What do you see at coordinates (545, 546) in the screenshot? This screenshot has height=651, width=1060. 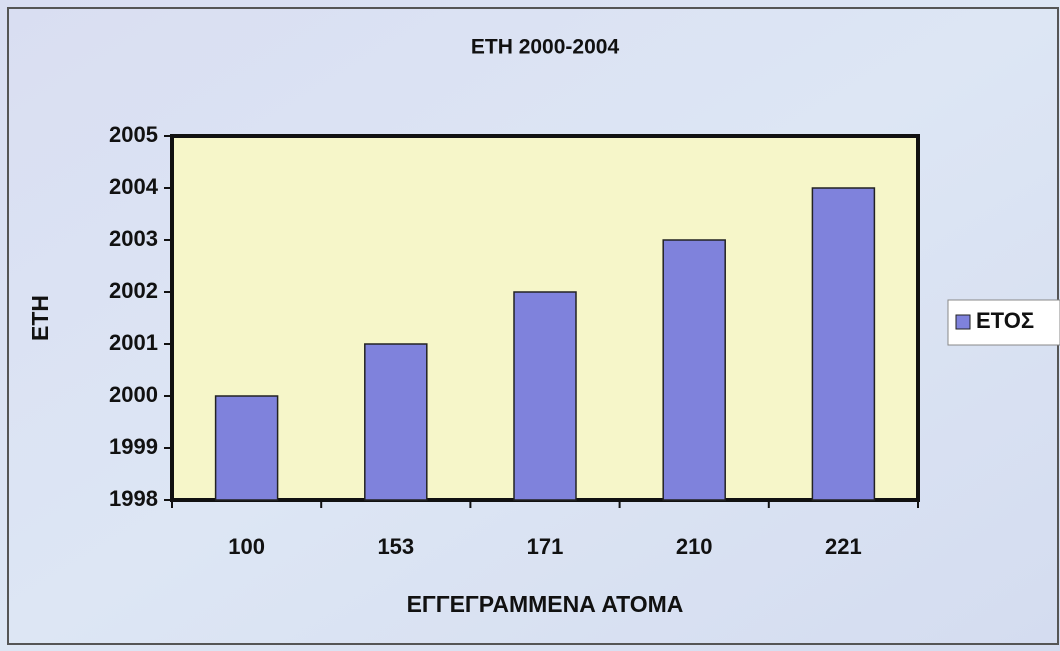 I see `x-tick-label: 171` at bounding box center [545, 546].